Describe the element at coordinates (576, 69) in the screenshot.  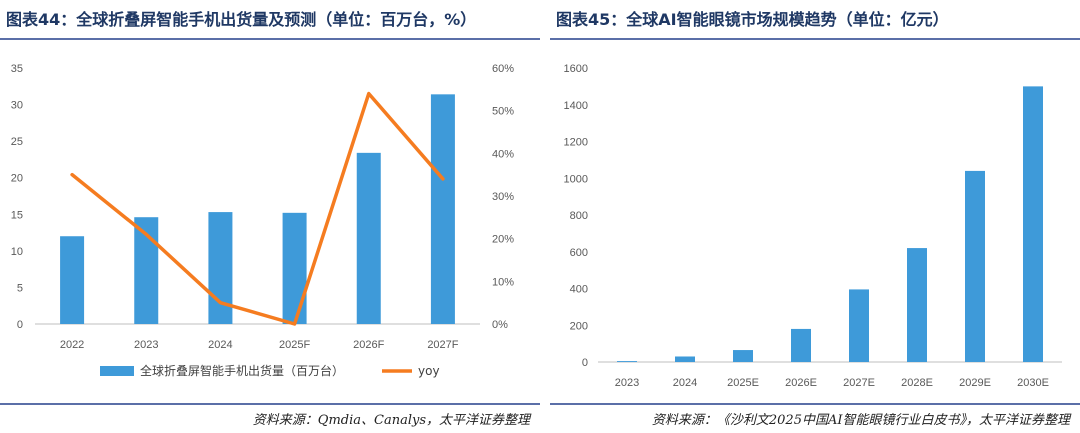
I see `y-tick-label: 1600` at that location.